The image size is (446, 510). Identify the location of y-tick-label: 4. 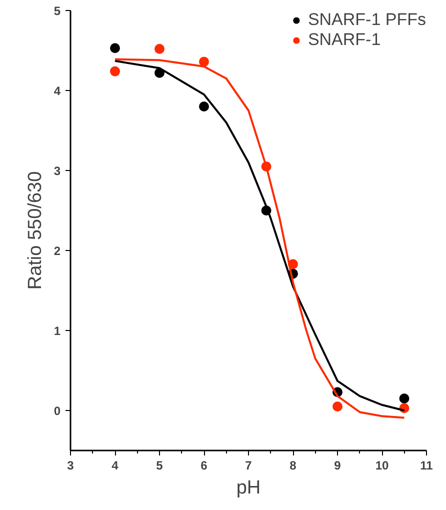
(57, 91).